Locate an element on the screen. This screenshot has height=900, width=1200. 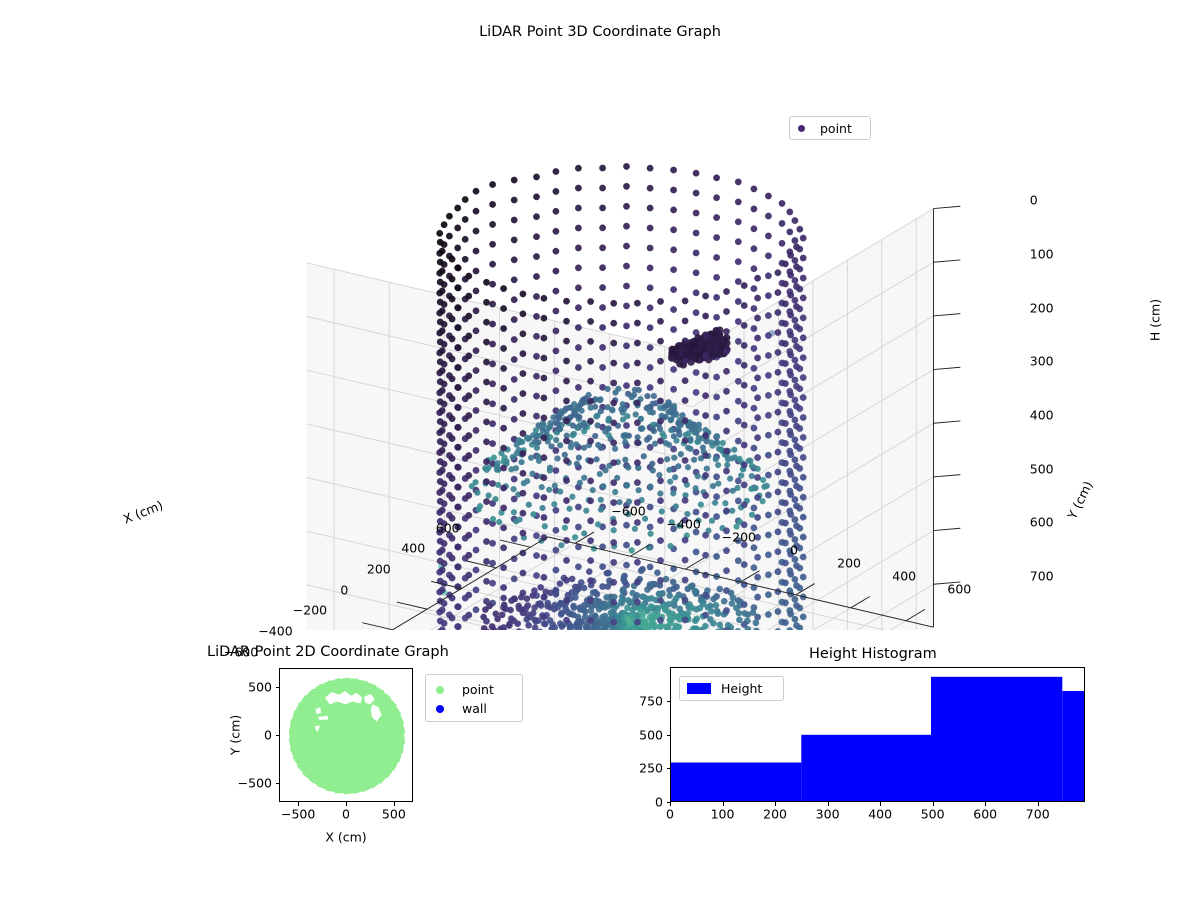
tick-y2d-2: −500 is located at coordinates (254, 783).